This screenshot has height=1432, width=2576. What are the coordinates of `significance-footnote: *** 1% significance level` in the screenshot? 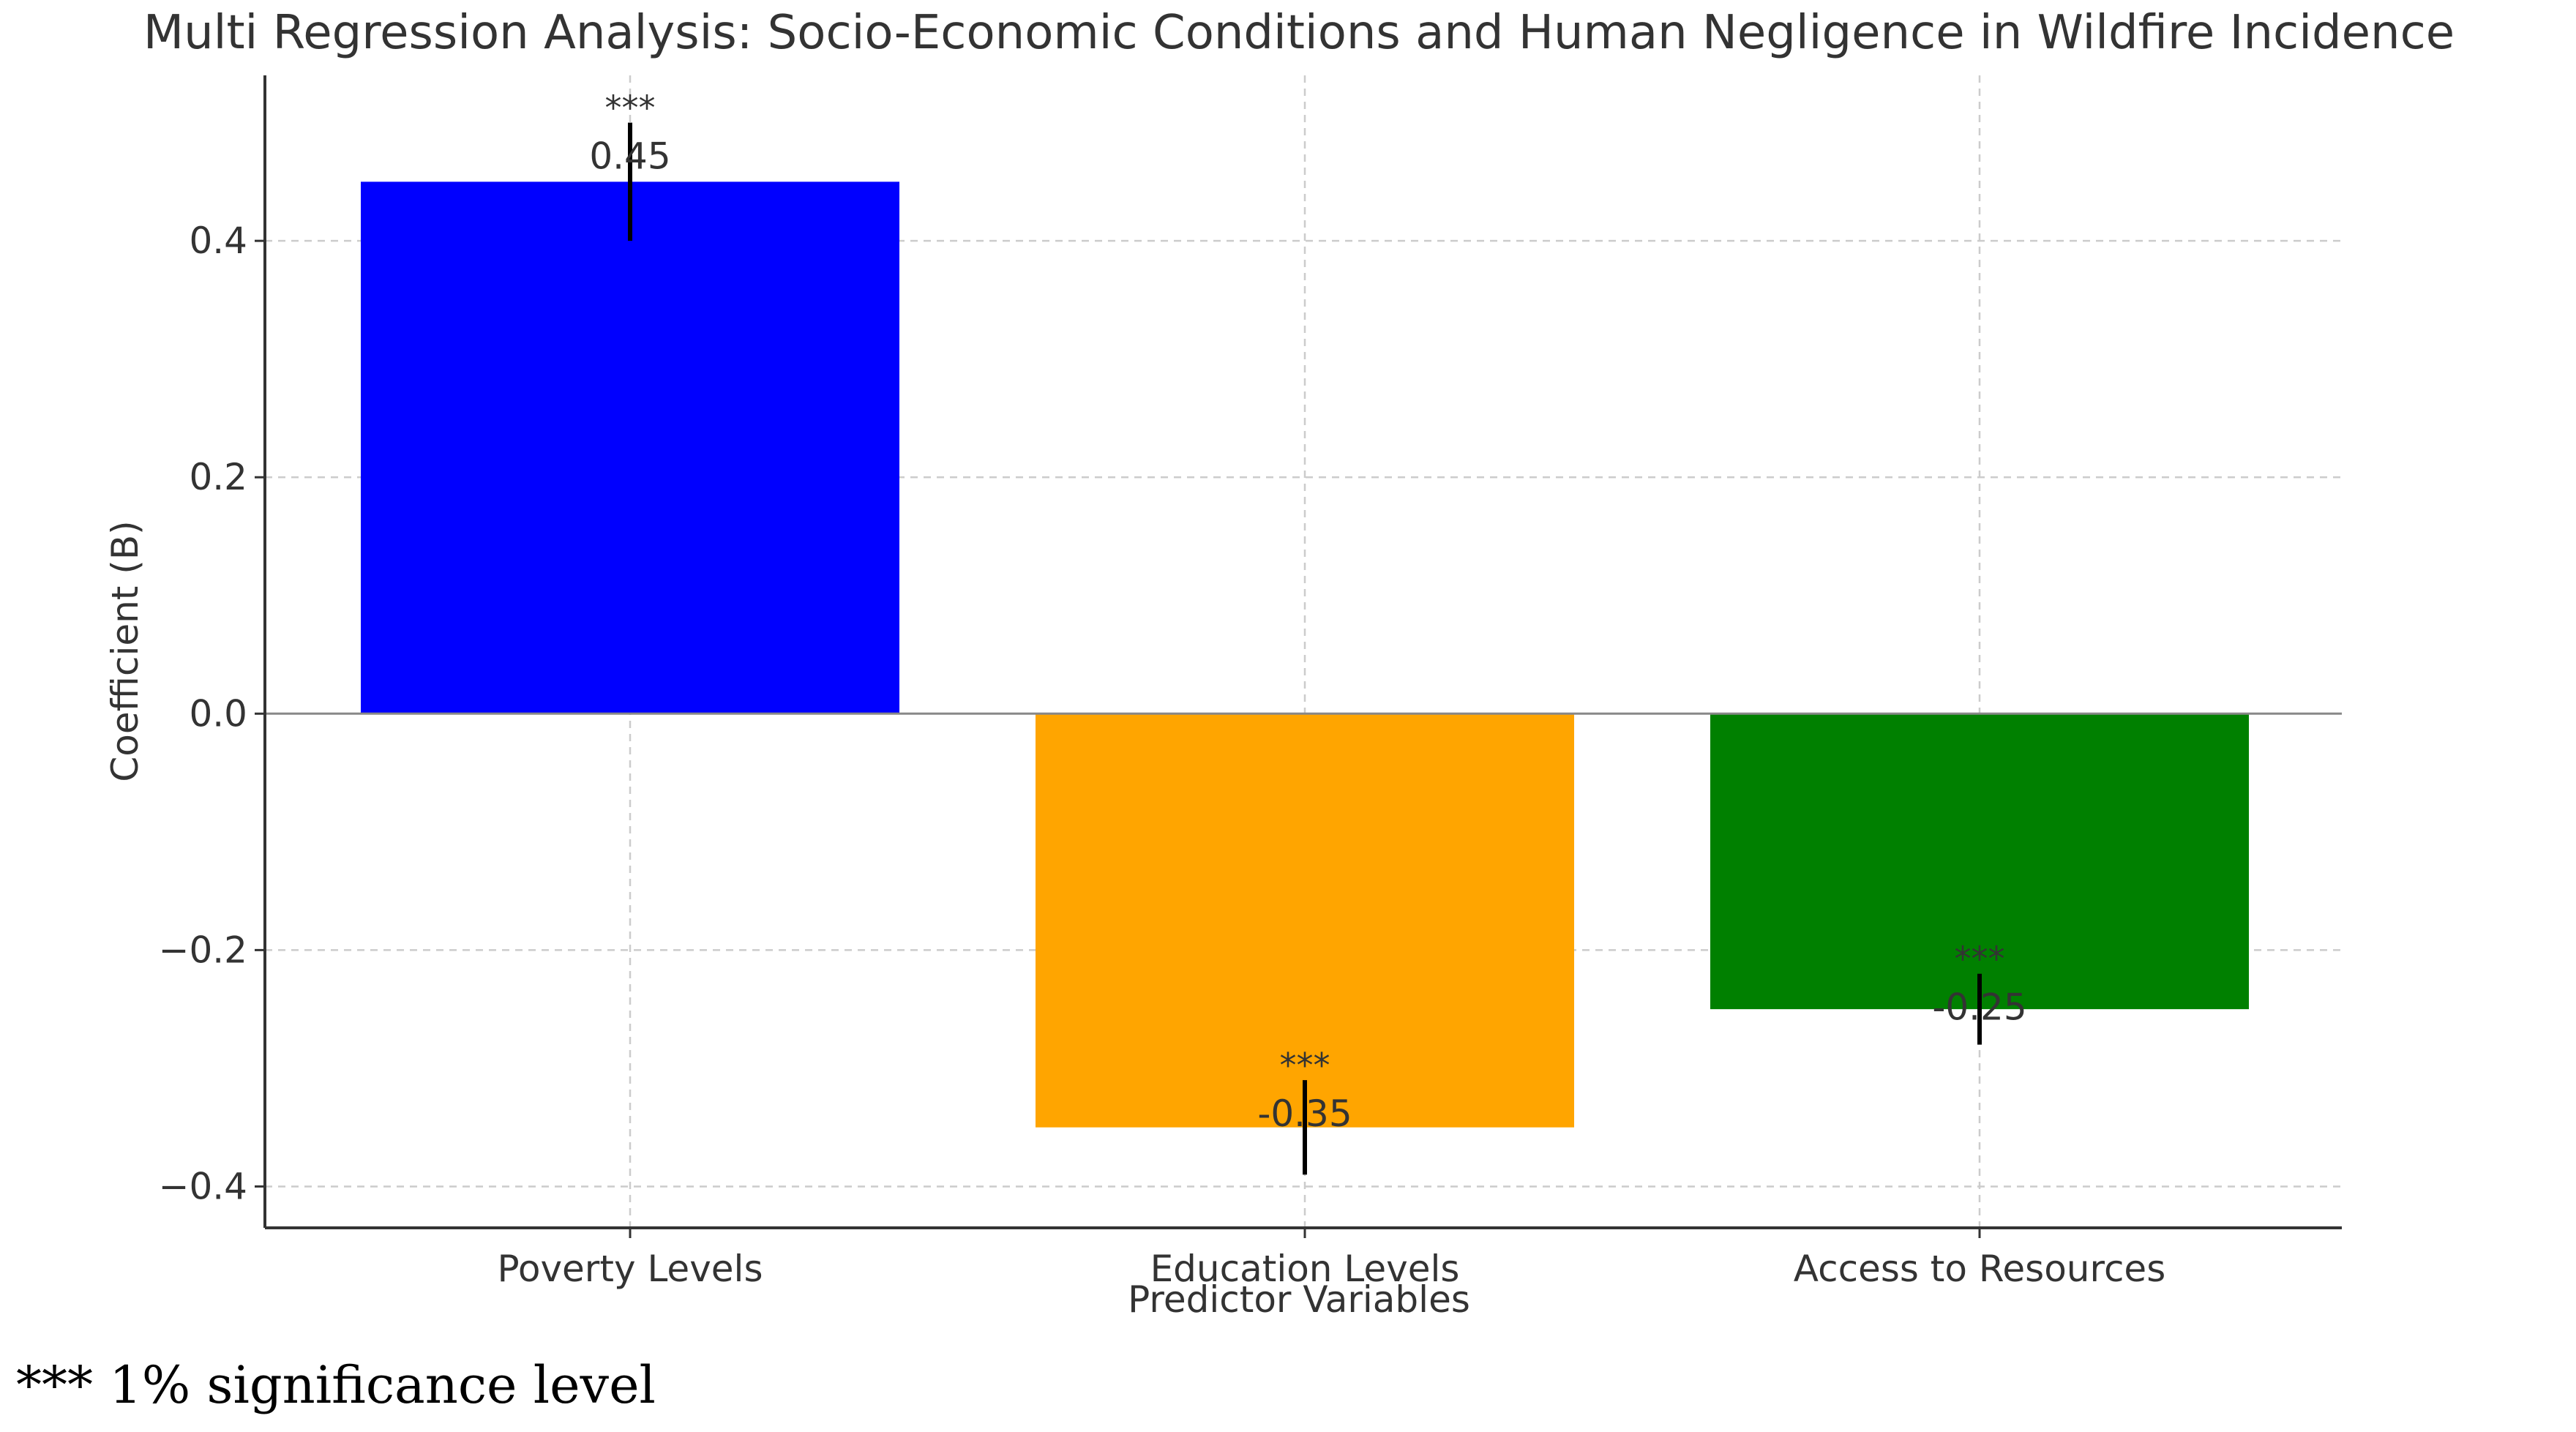 It's located at (336, 1385).